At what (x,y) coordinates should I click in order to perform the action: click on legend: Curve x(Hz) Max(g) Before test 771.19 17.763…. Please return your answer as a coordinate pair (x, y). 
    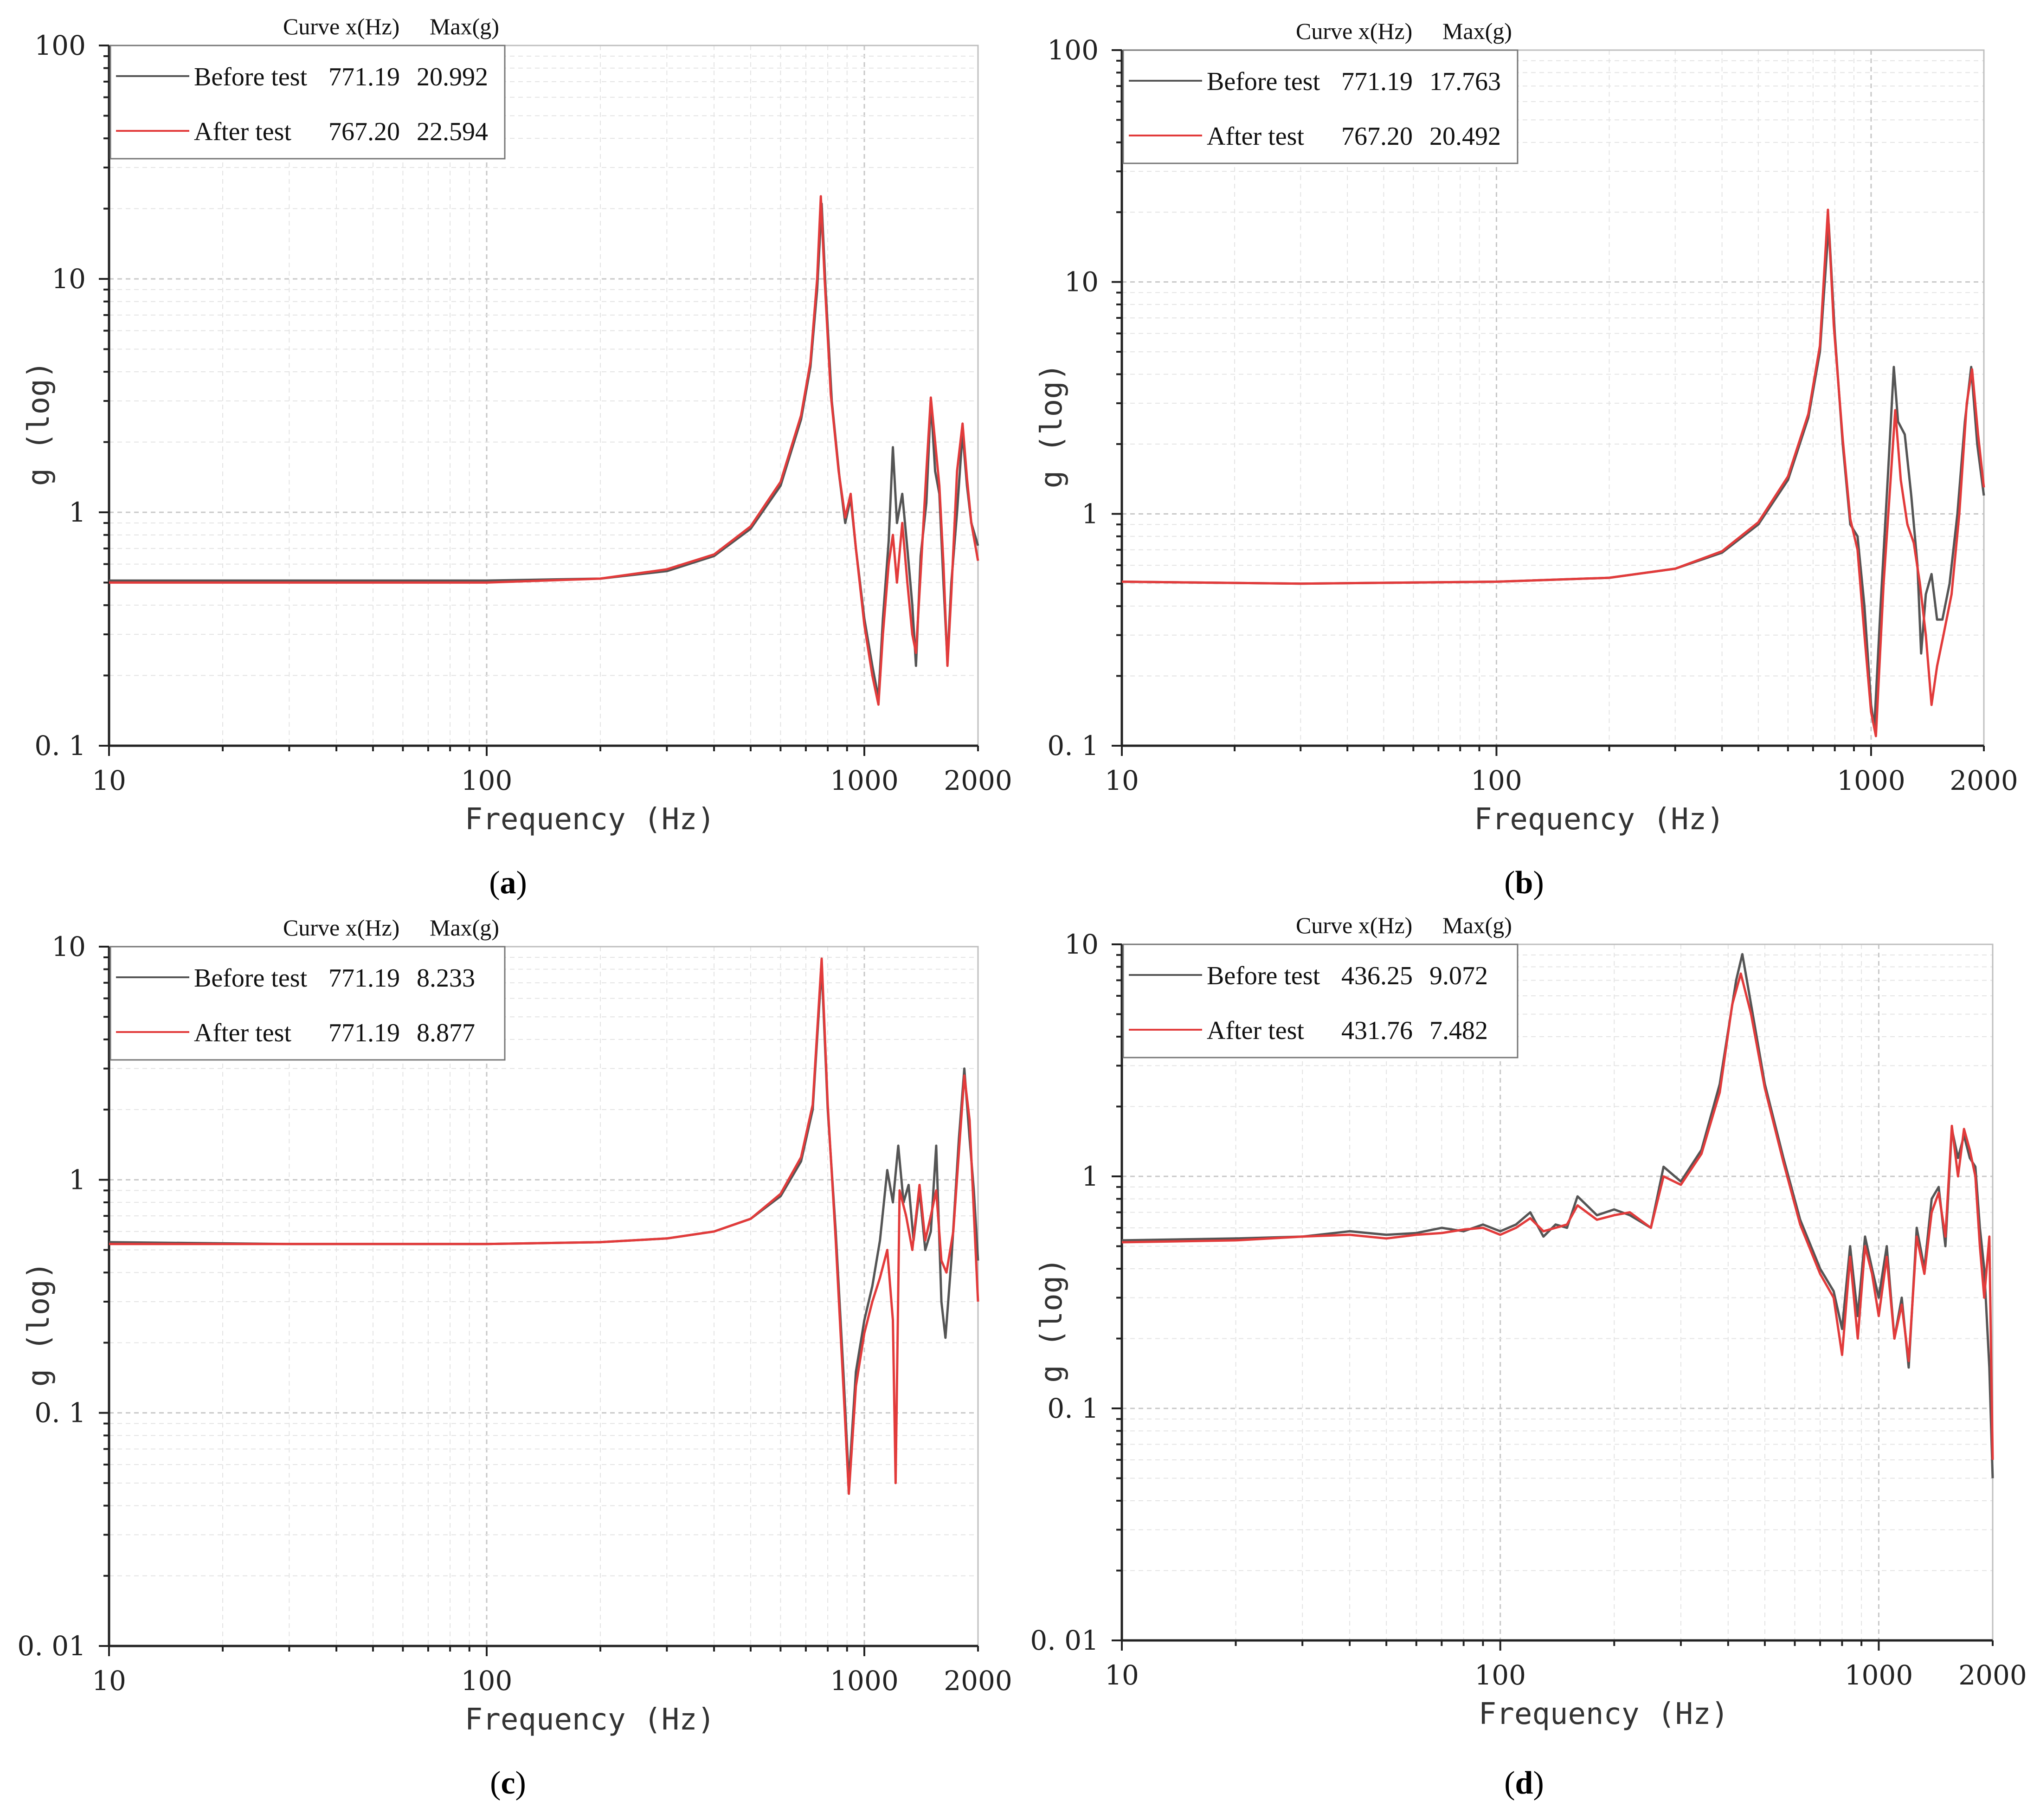
    Looking at the image, I should click on (1320, 91).